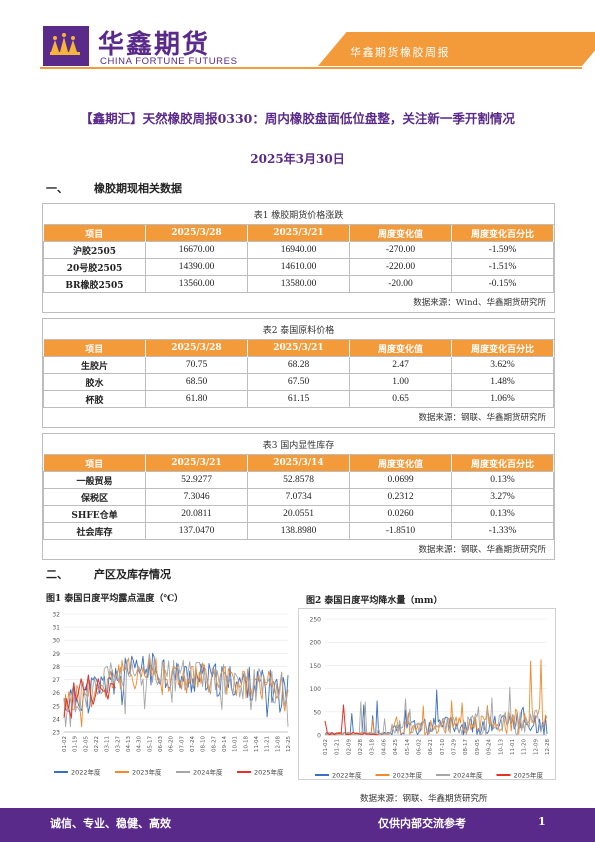  I want to click on table-source: 数据来源：钢联、华鑫期货研究所, so click(482, 418).